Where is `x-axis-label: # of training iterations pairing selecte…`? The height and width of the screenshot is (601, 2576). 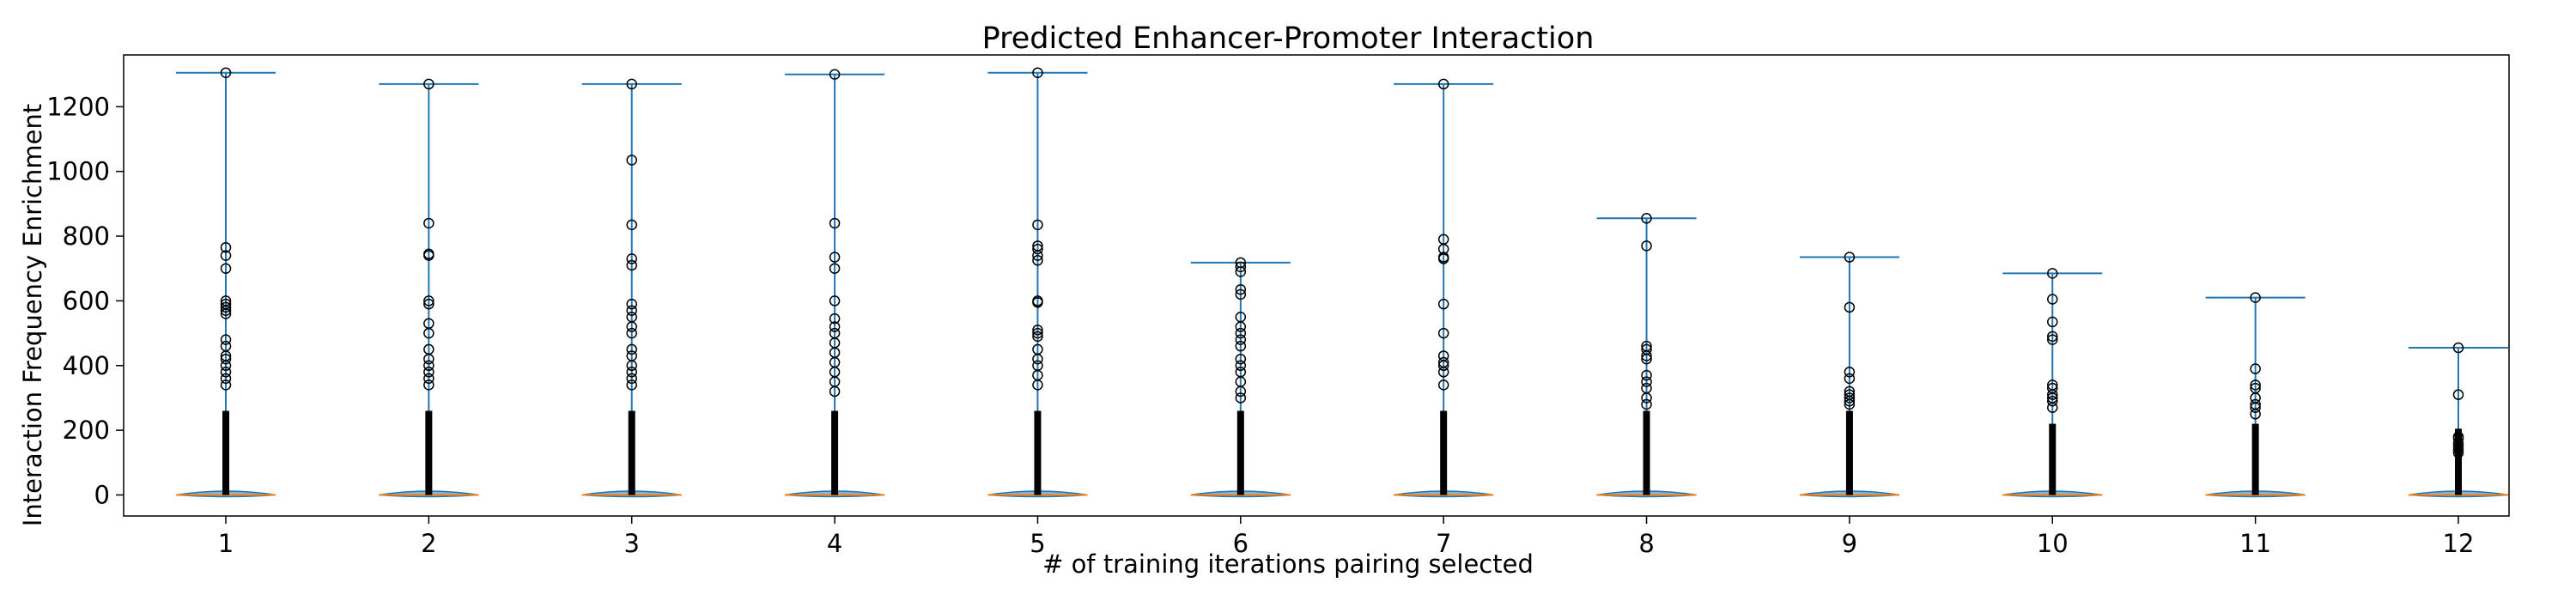 x-axis-label: # of training iterations pairing selecte… is located at coordinates (1288, 564).